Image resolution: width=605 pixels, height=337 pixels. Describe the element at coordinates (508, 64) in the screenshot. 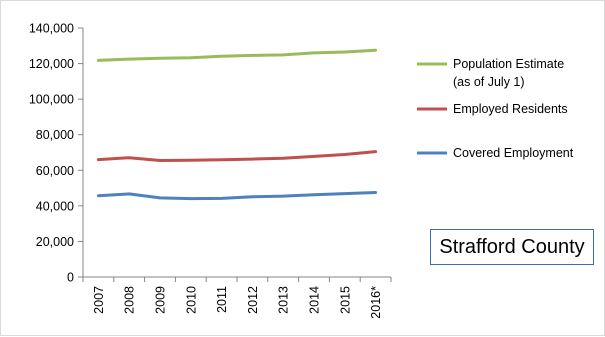

I see `legend-label-0: Population Estimate` at that location.